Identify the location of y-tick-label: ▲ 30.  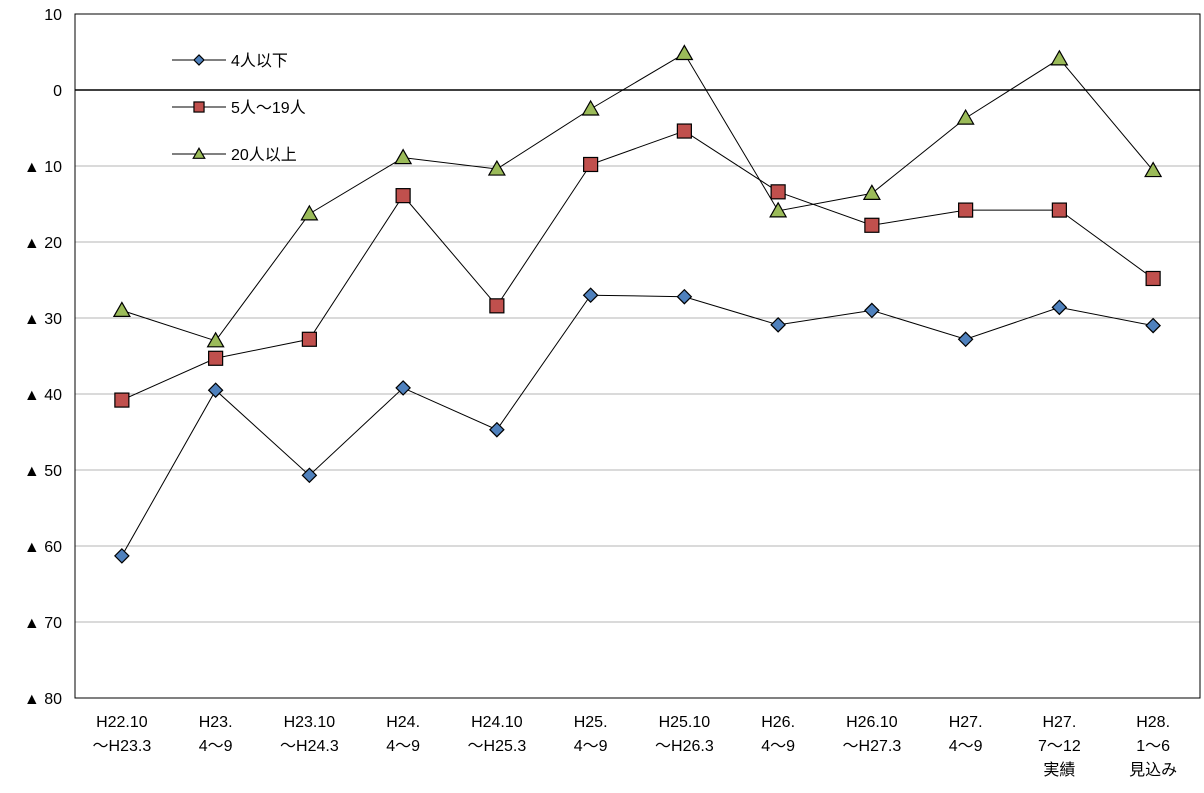
(43, 319).